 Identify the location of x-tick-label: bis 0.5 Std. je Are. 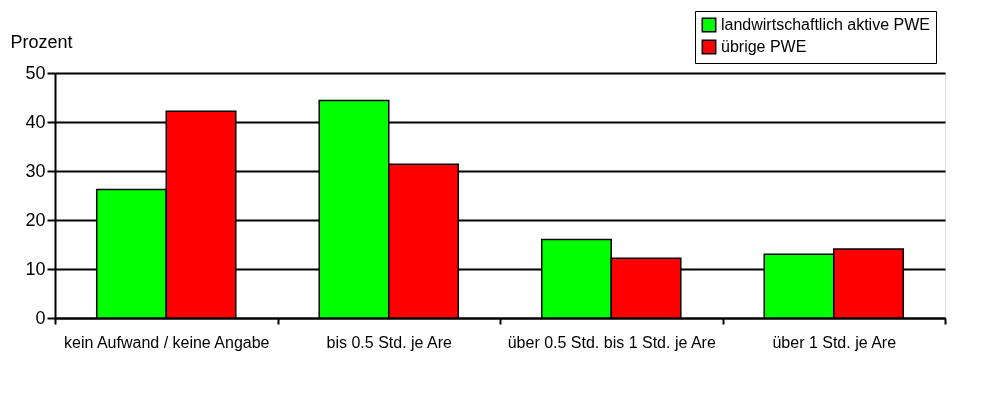
(389, 342).